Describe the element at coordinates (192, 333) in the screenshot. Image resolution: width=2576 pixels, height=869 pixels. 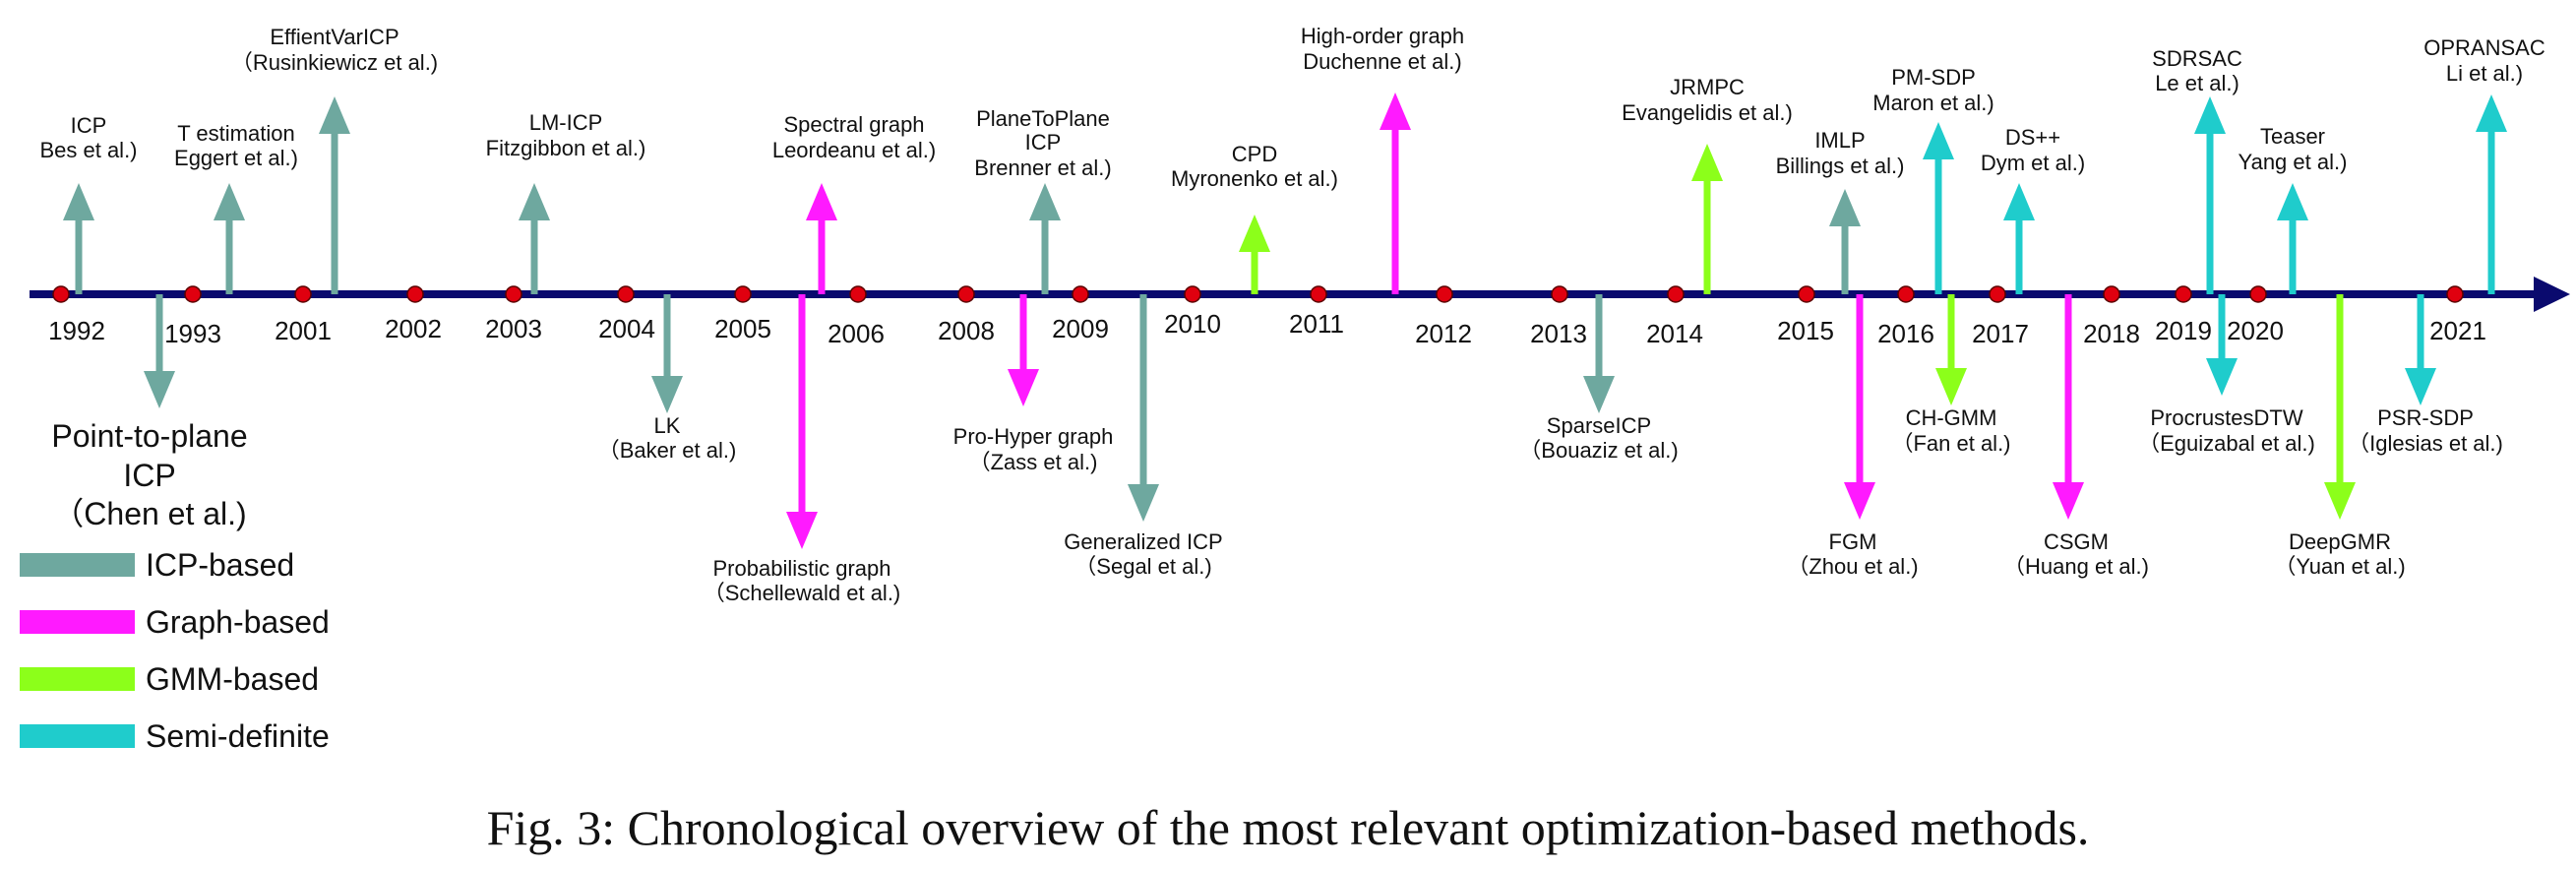
I see `year-label-1993: 1993` at that location.